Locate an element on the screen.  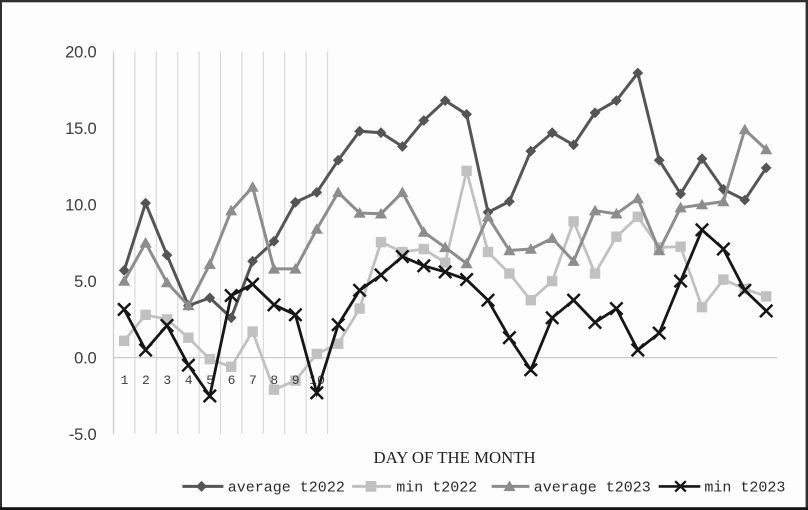
svg-text: 6 is located at coordinates (232, 380).